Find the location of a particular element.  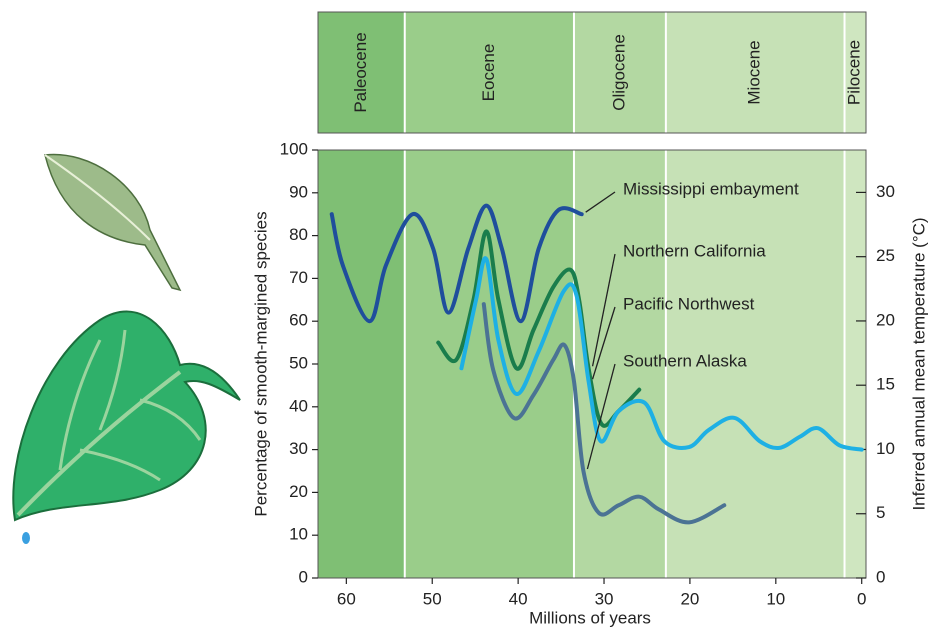

x-tick-label: 40 is located at coordinates (518, 598).